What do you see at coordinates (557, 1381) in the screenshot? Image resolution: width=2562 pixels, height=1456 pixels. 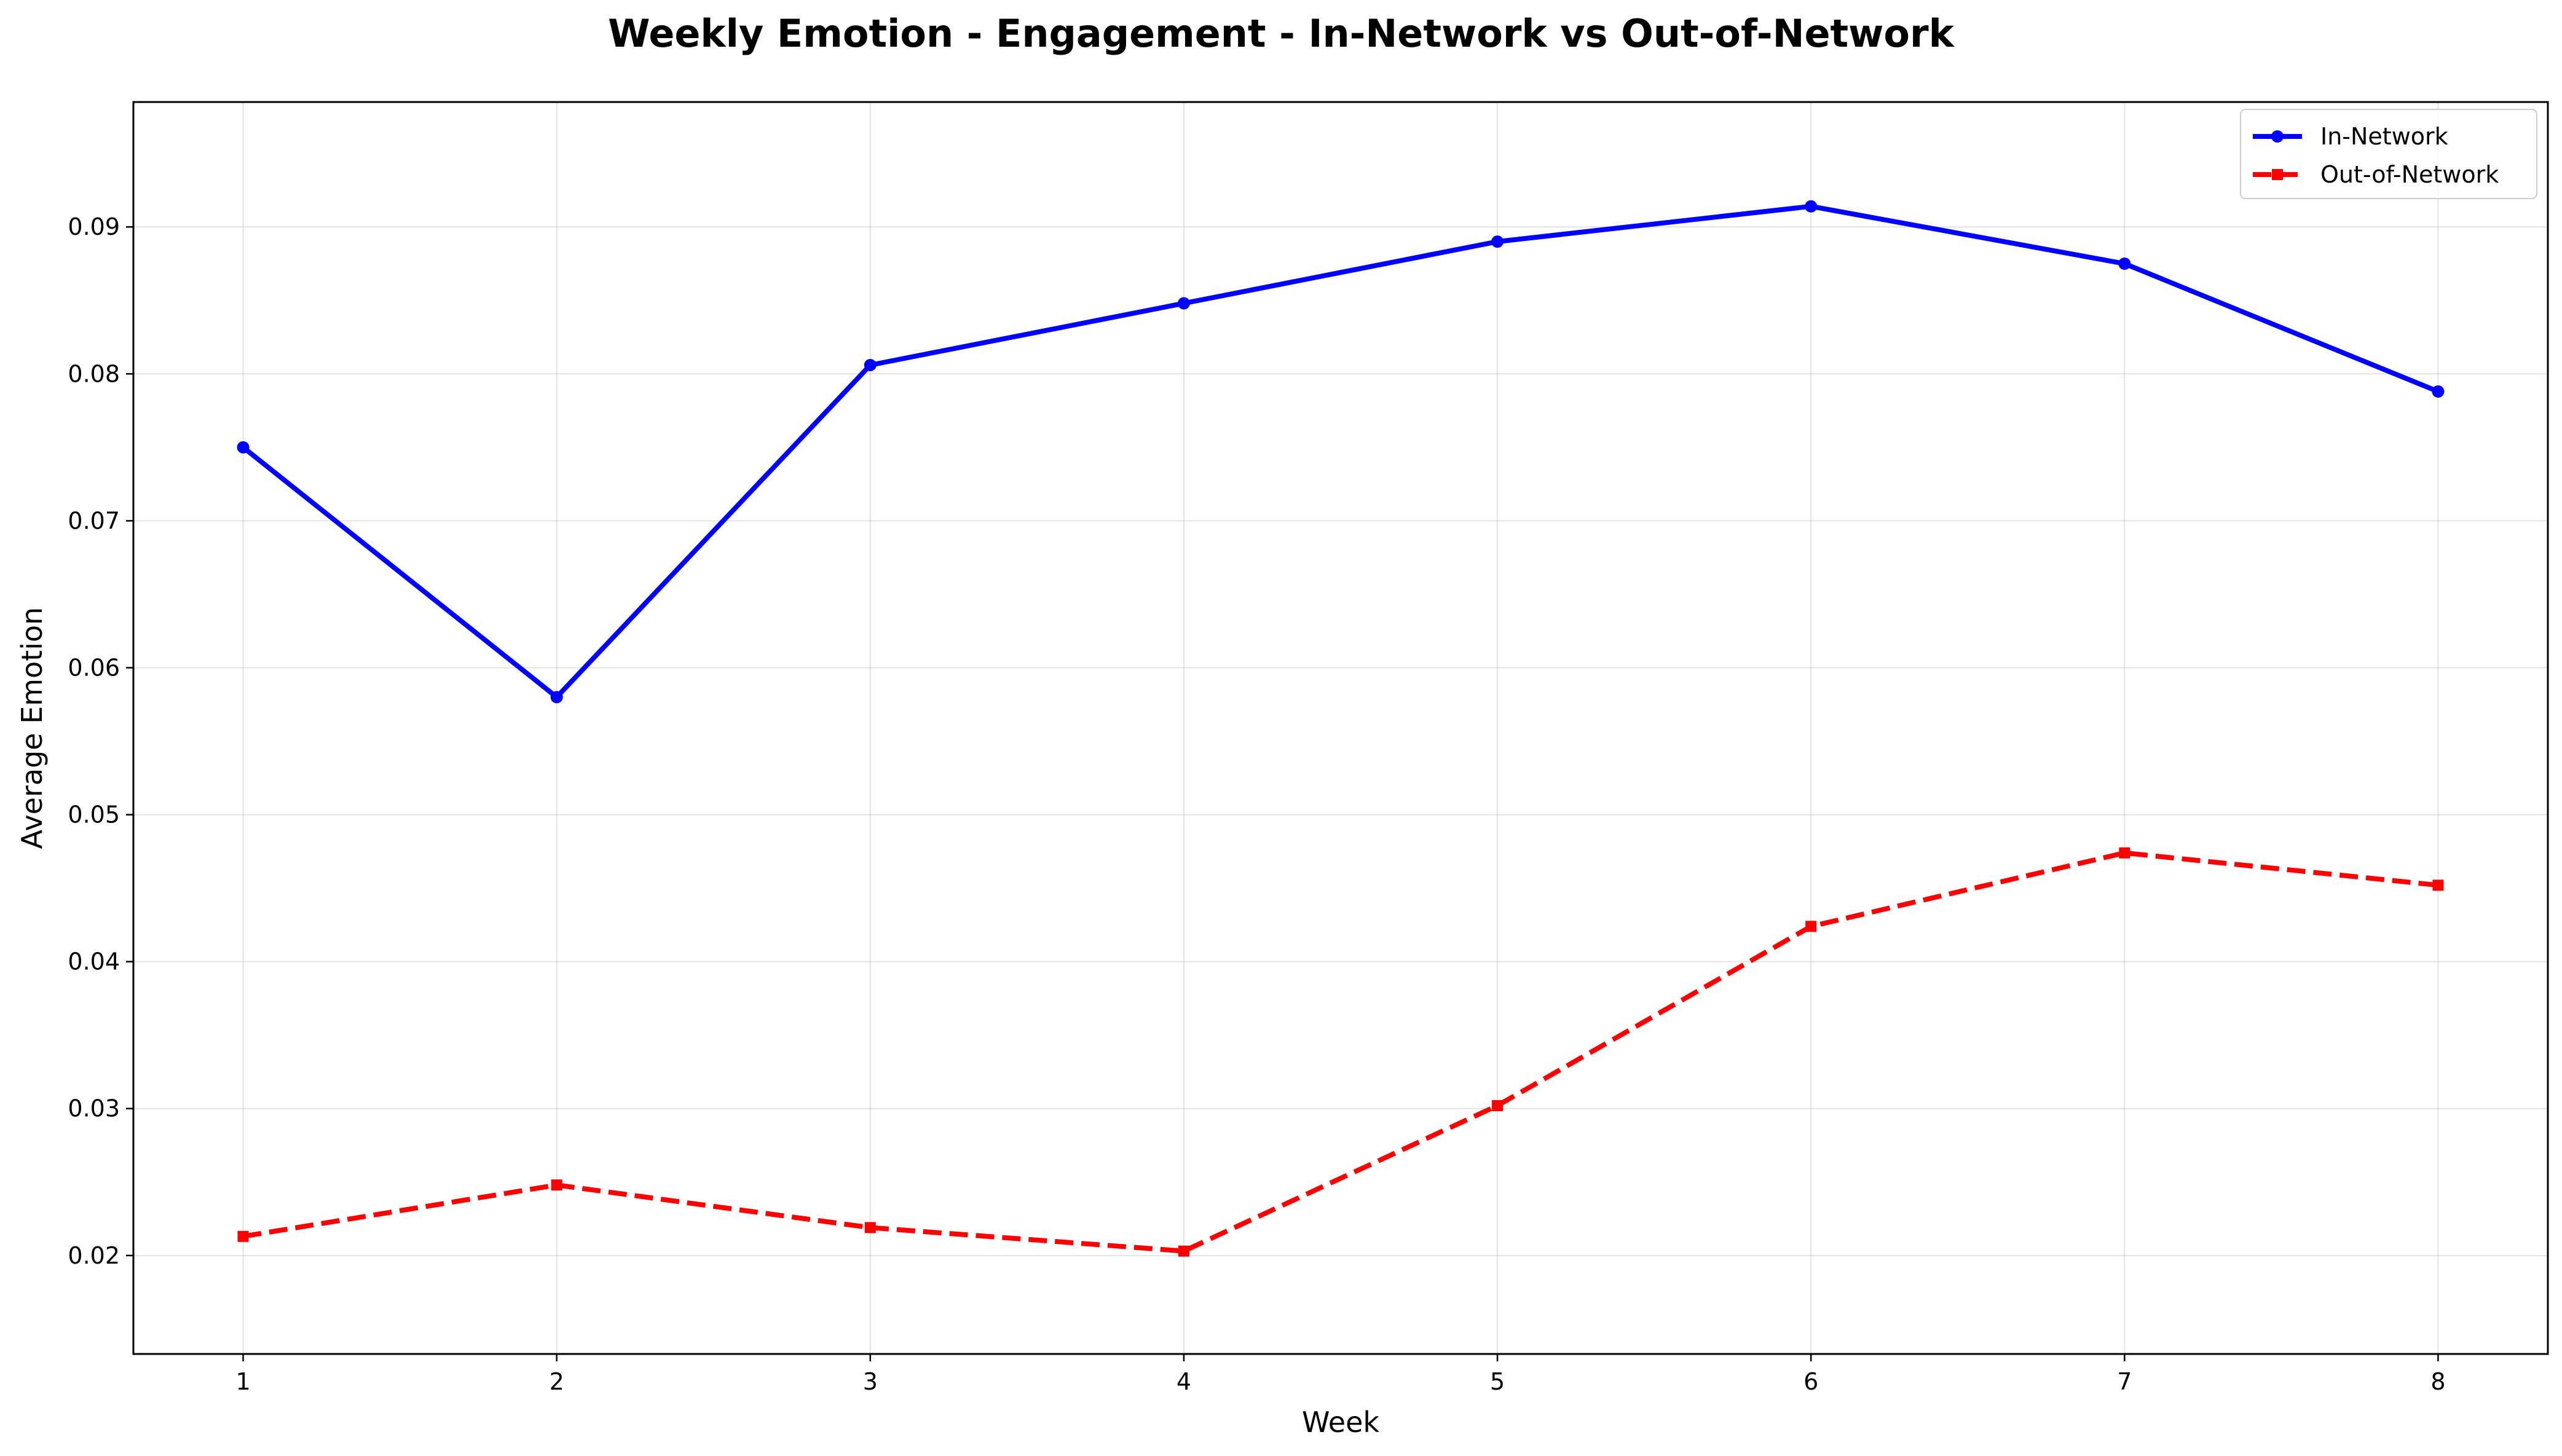 I see `x-tick-label: 2` at bounding box center [557, 1381].